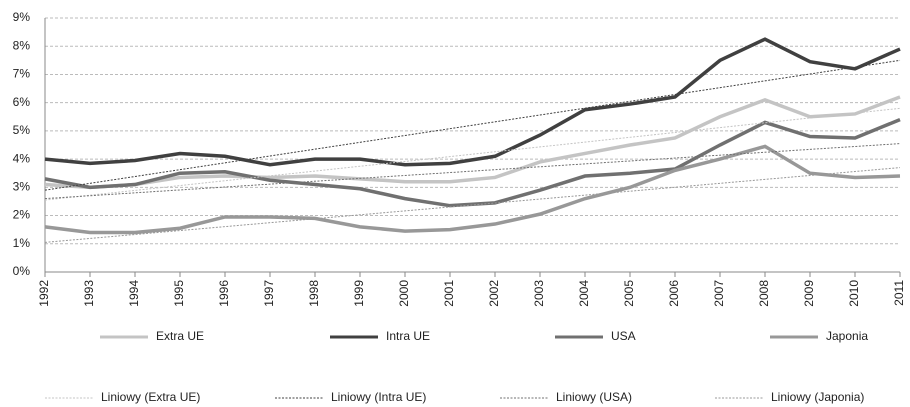  I want to click on x-tick-label: 2009, so click(809, 293).